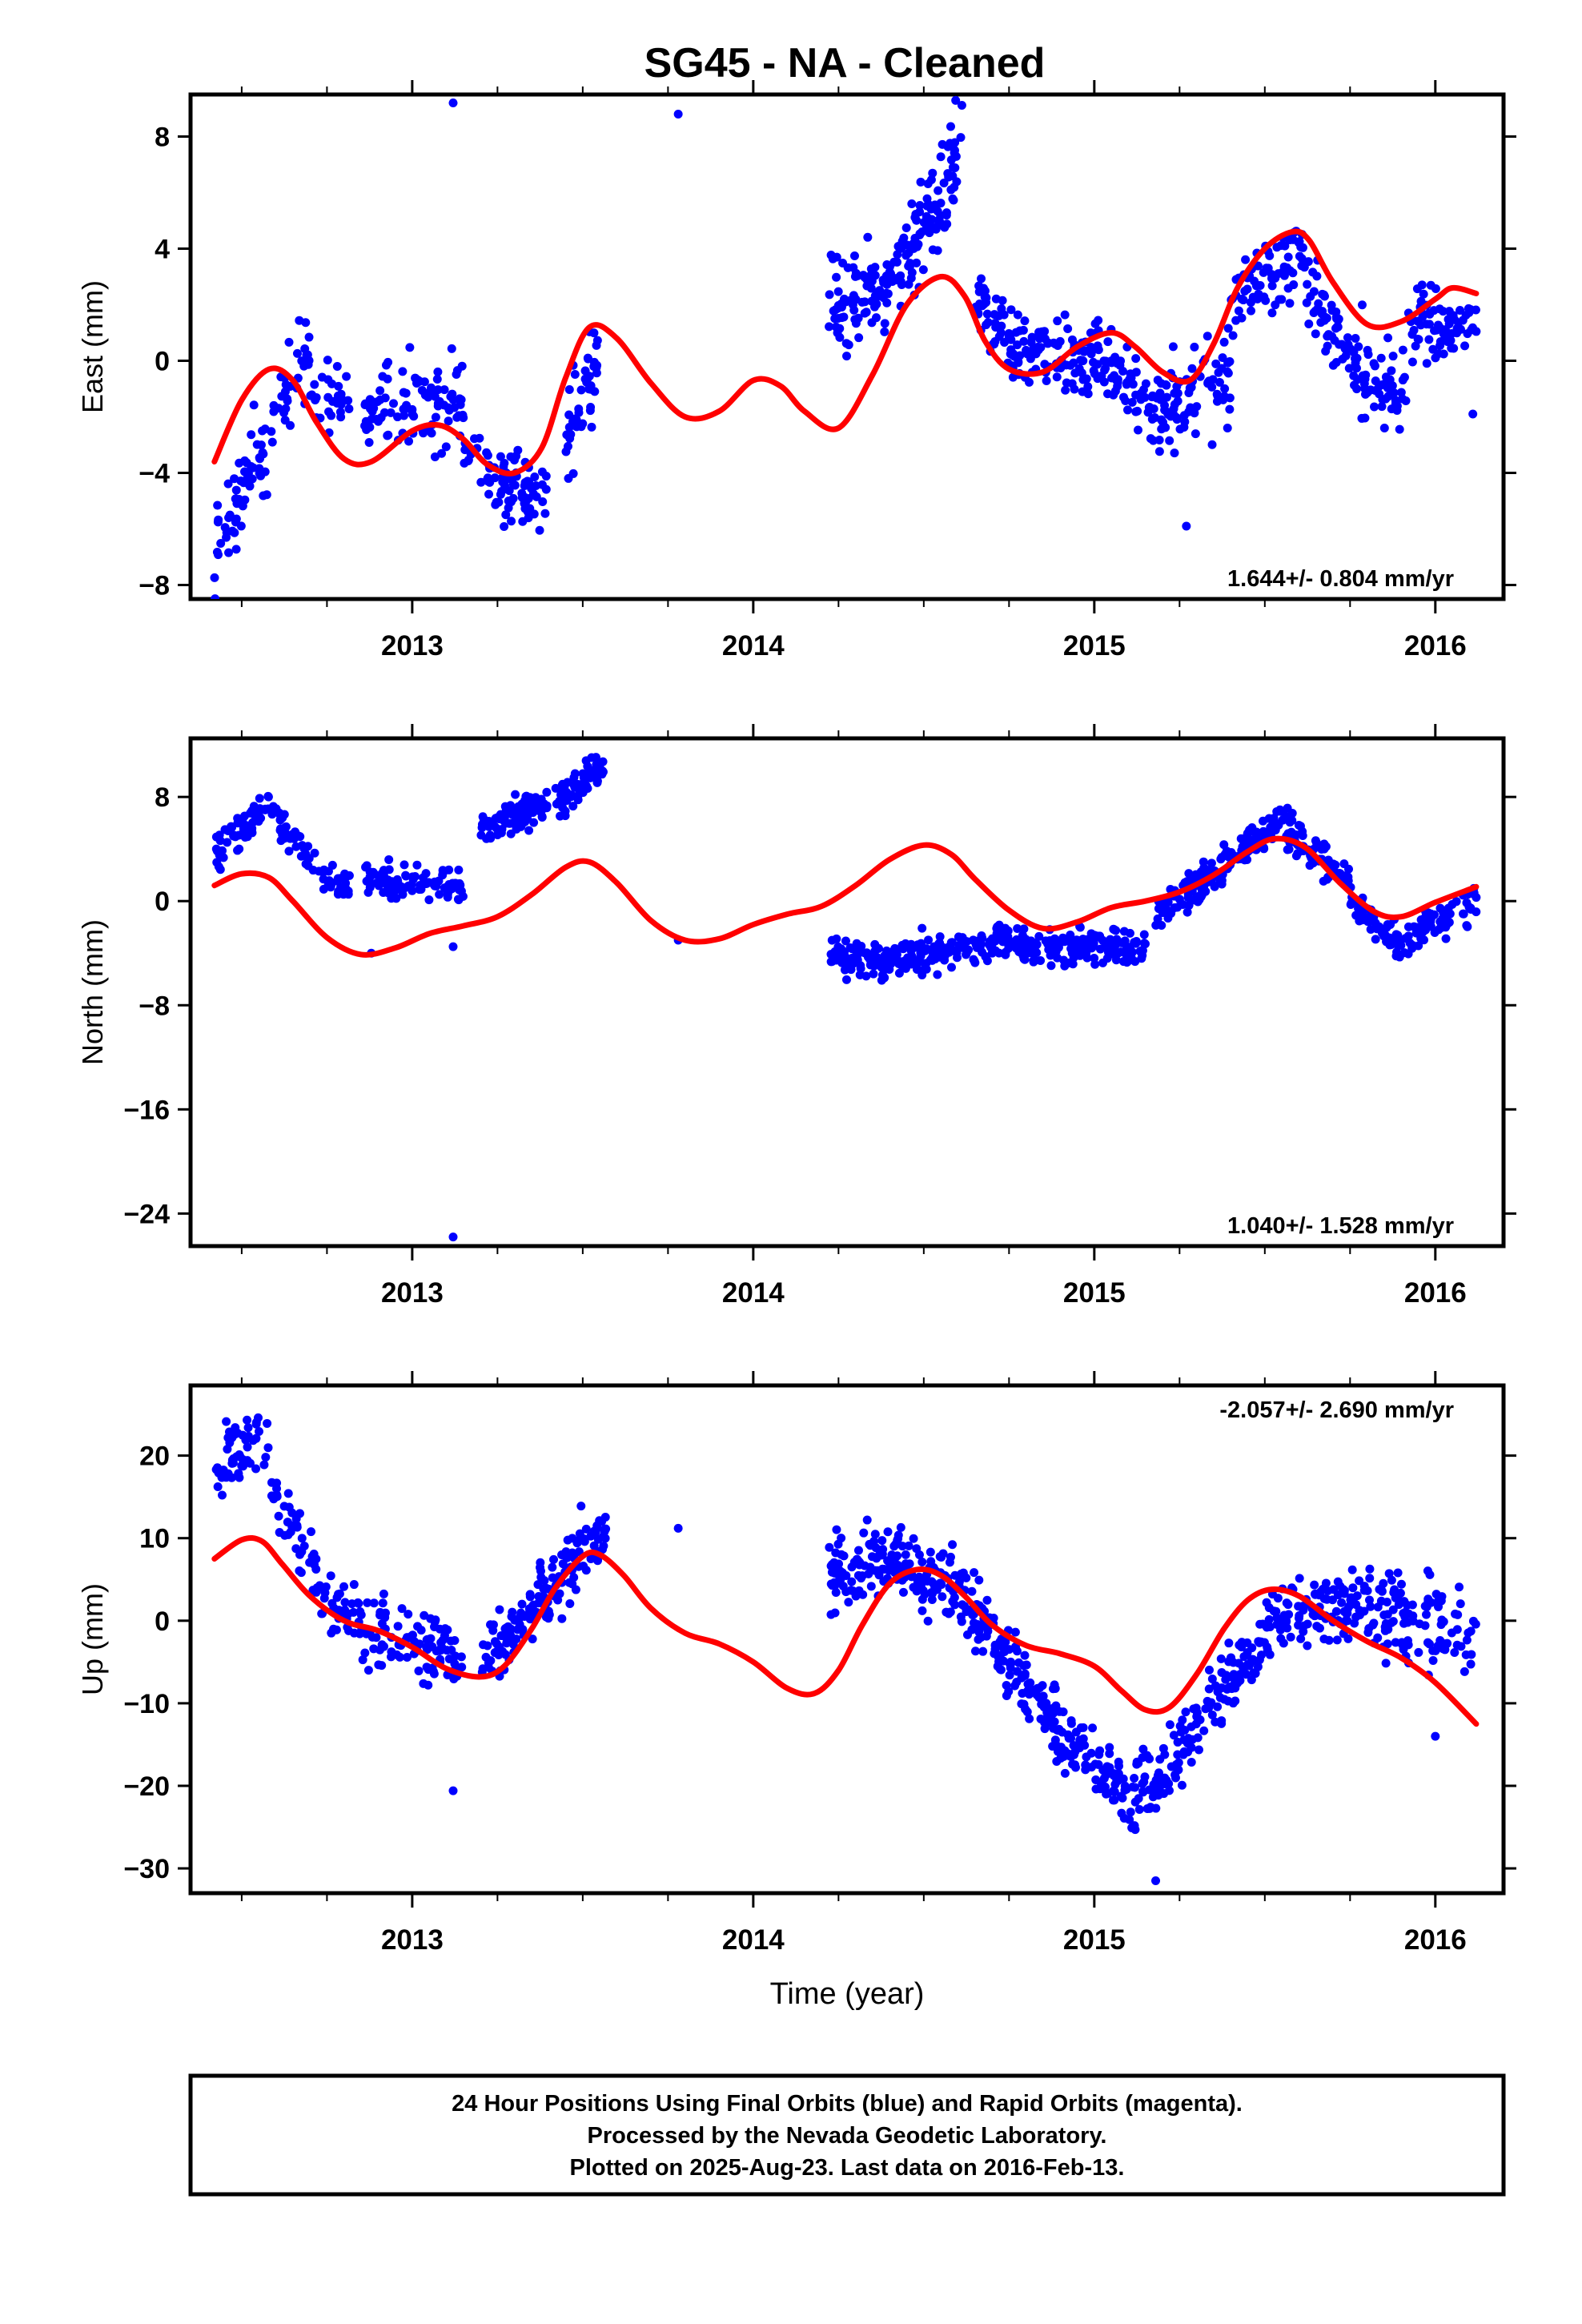 This screenshot has height=2324, width=1582. Describe the element at coordinates (1094, 1940) in the screenshot. I see `up-xtick-label: 2015` at that location.